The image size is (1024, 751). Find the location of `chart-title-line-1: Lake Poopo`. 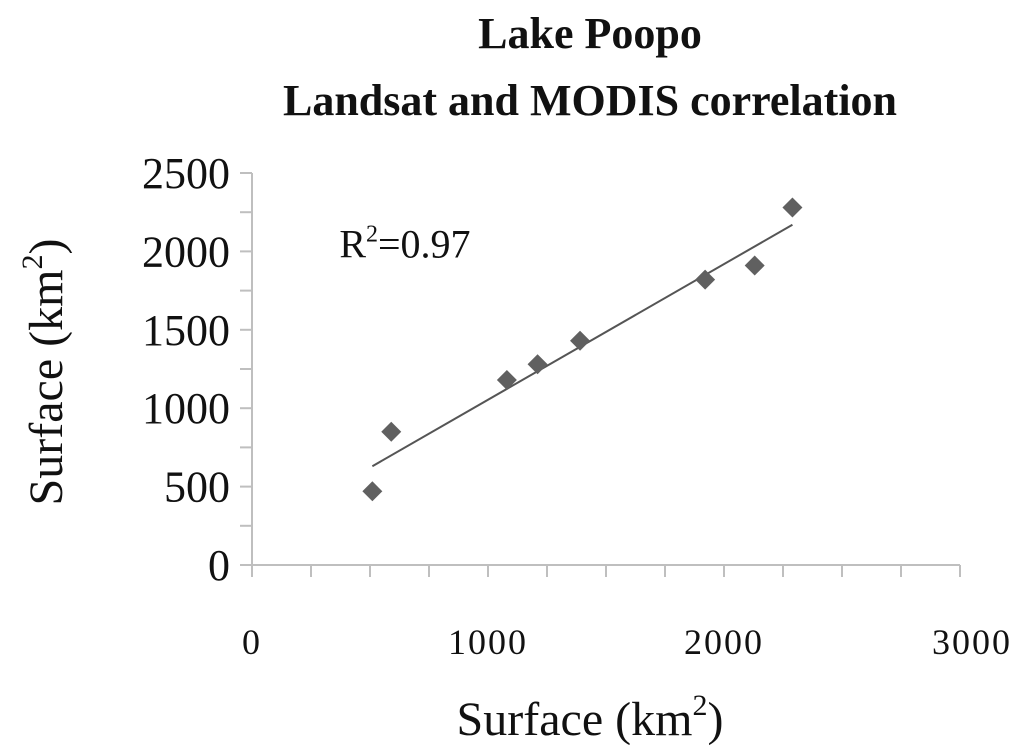

chart-title-line-1: Lake Poopo is located at coordinates (590, 33).